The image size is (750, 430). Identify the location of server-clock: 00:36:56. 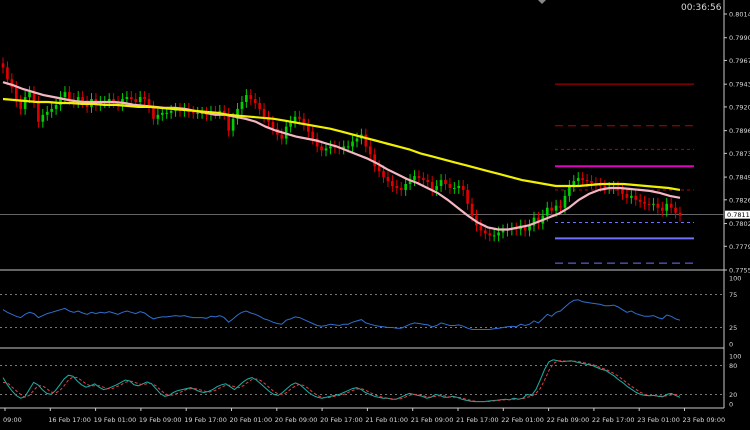
(701, 8).